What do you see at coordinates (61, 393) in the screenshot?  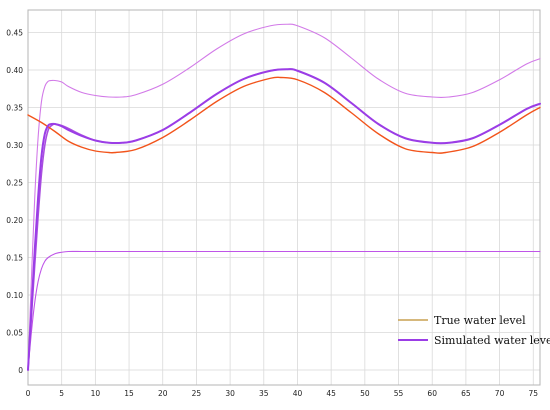 I see `x-tick-label: 5` at bounding box center [61, 393].